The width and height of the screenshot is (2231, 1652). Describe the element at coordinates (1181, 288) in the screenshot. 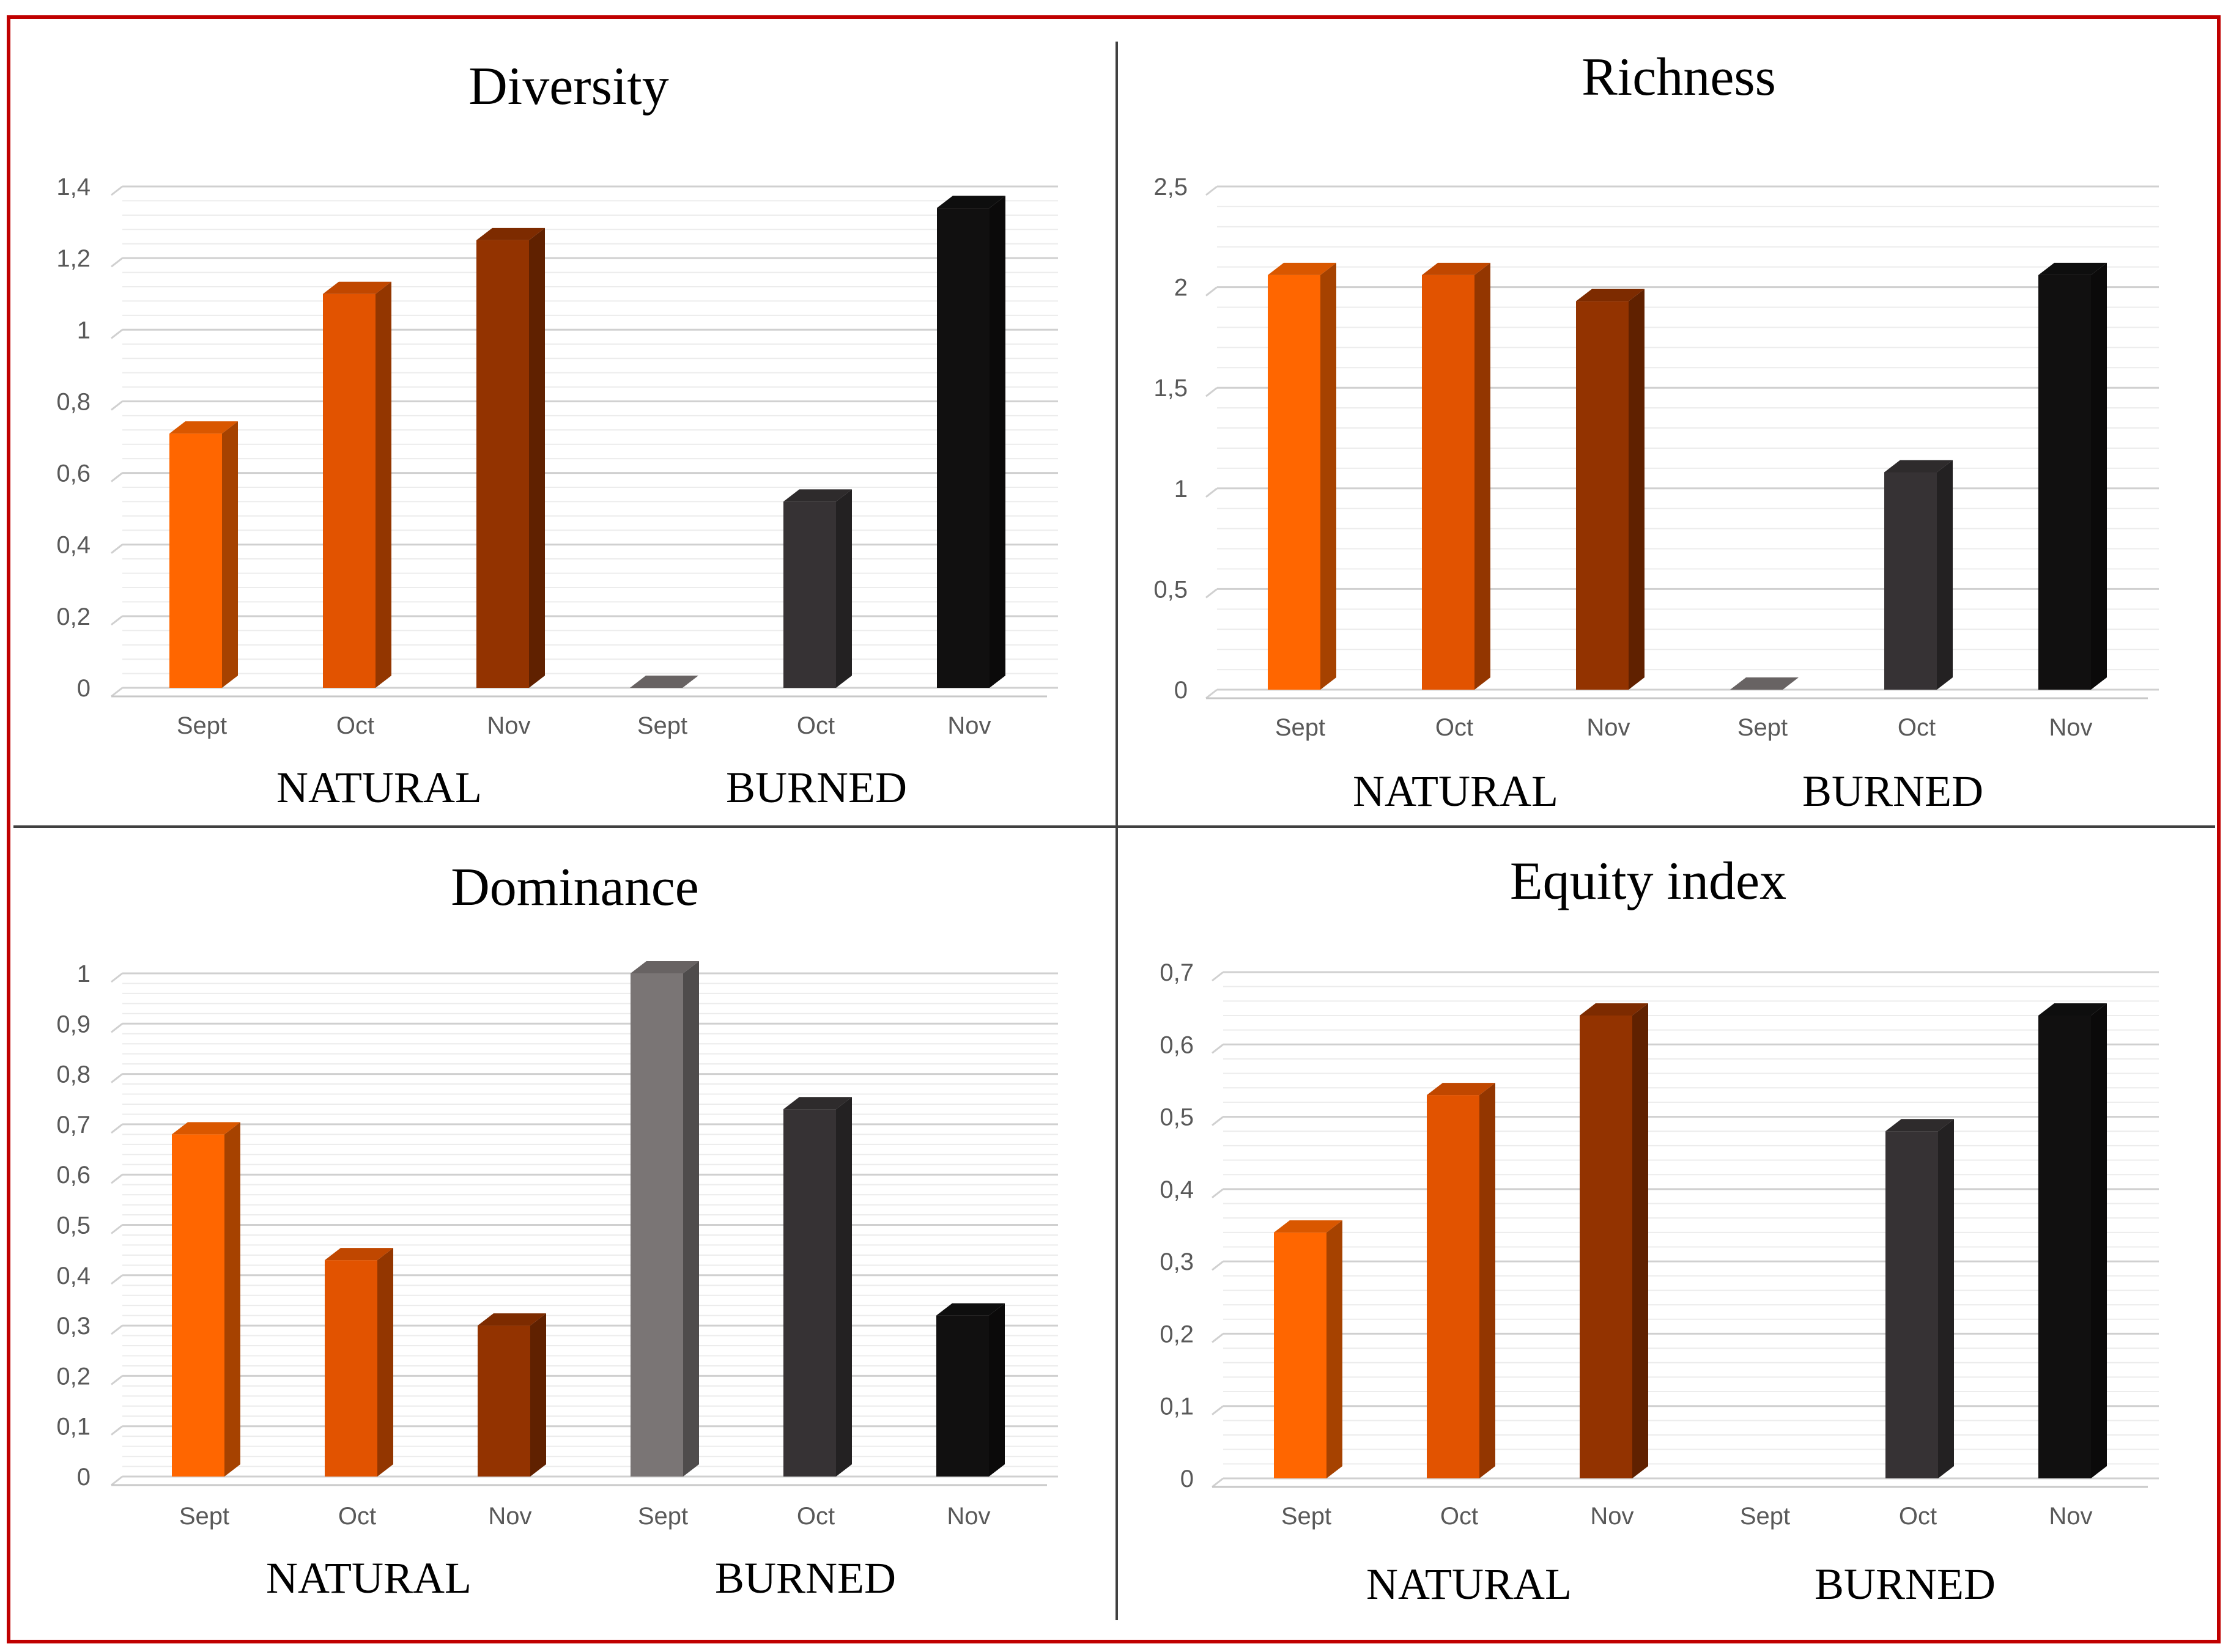

I see `y-tick-label: 2` at that location.